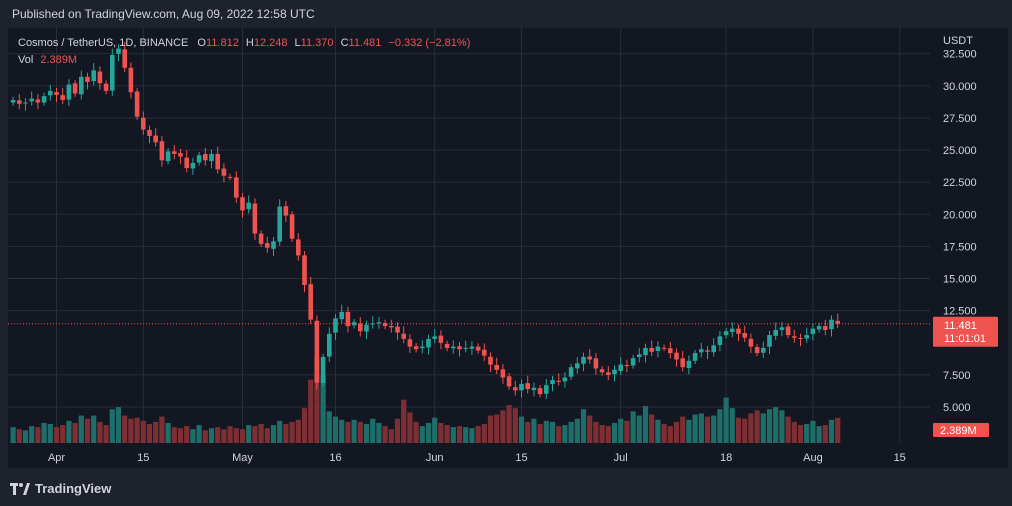 This screenshot has height=506, width=1012. I want to click on x-tick-label: 15, so click(521, 458).